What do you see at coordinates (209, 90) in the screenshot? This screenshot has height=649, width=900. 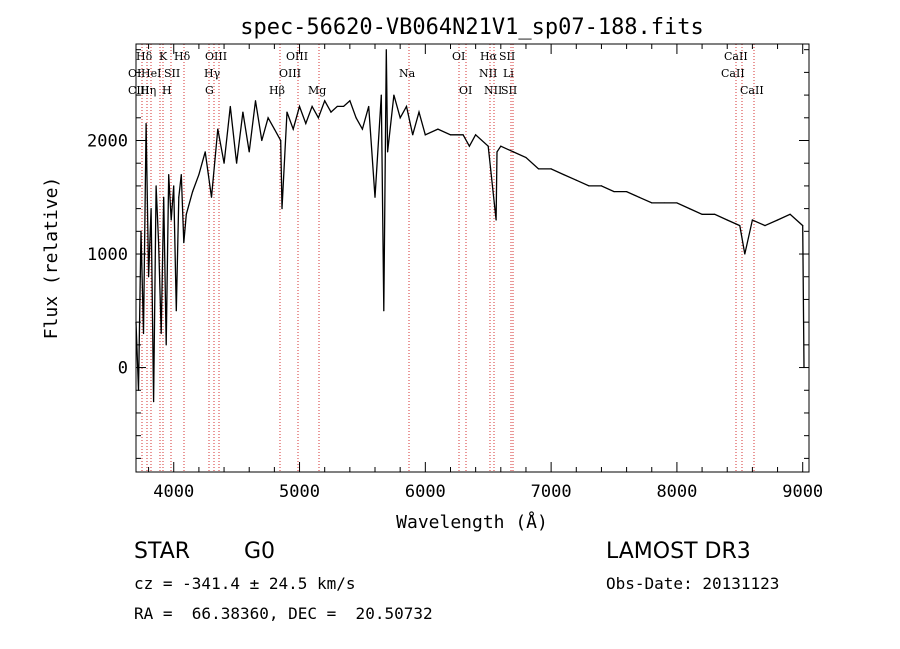 I see `spectral-line-label: G` at bounding box center [209, 90].